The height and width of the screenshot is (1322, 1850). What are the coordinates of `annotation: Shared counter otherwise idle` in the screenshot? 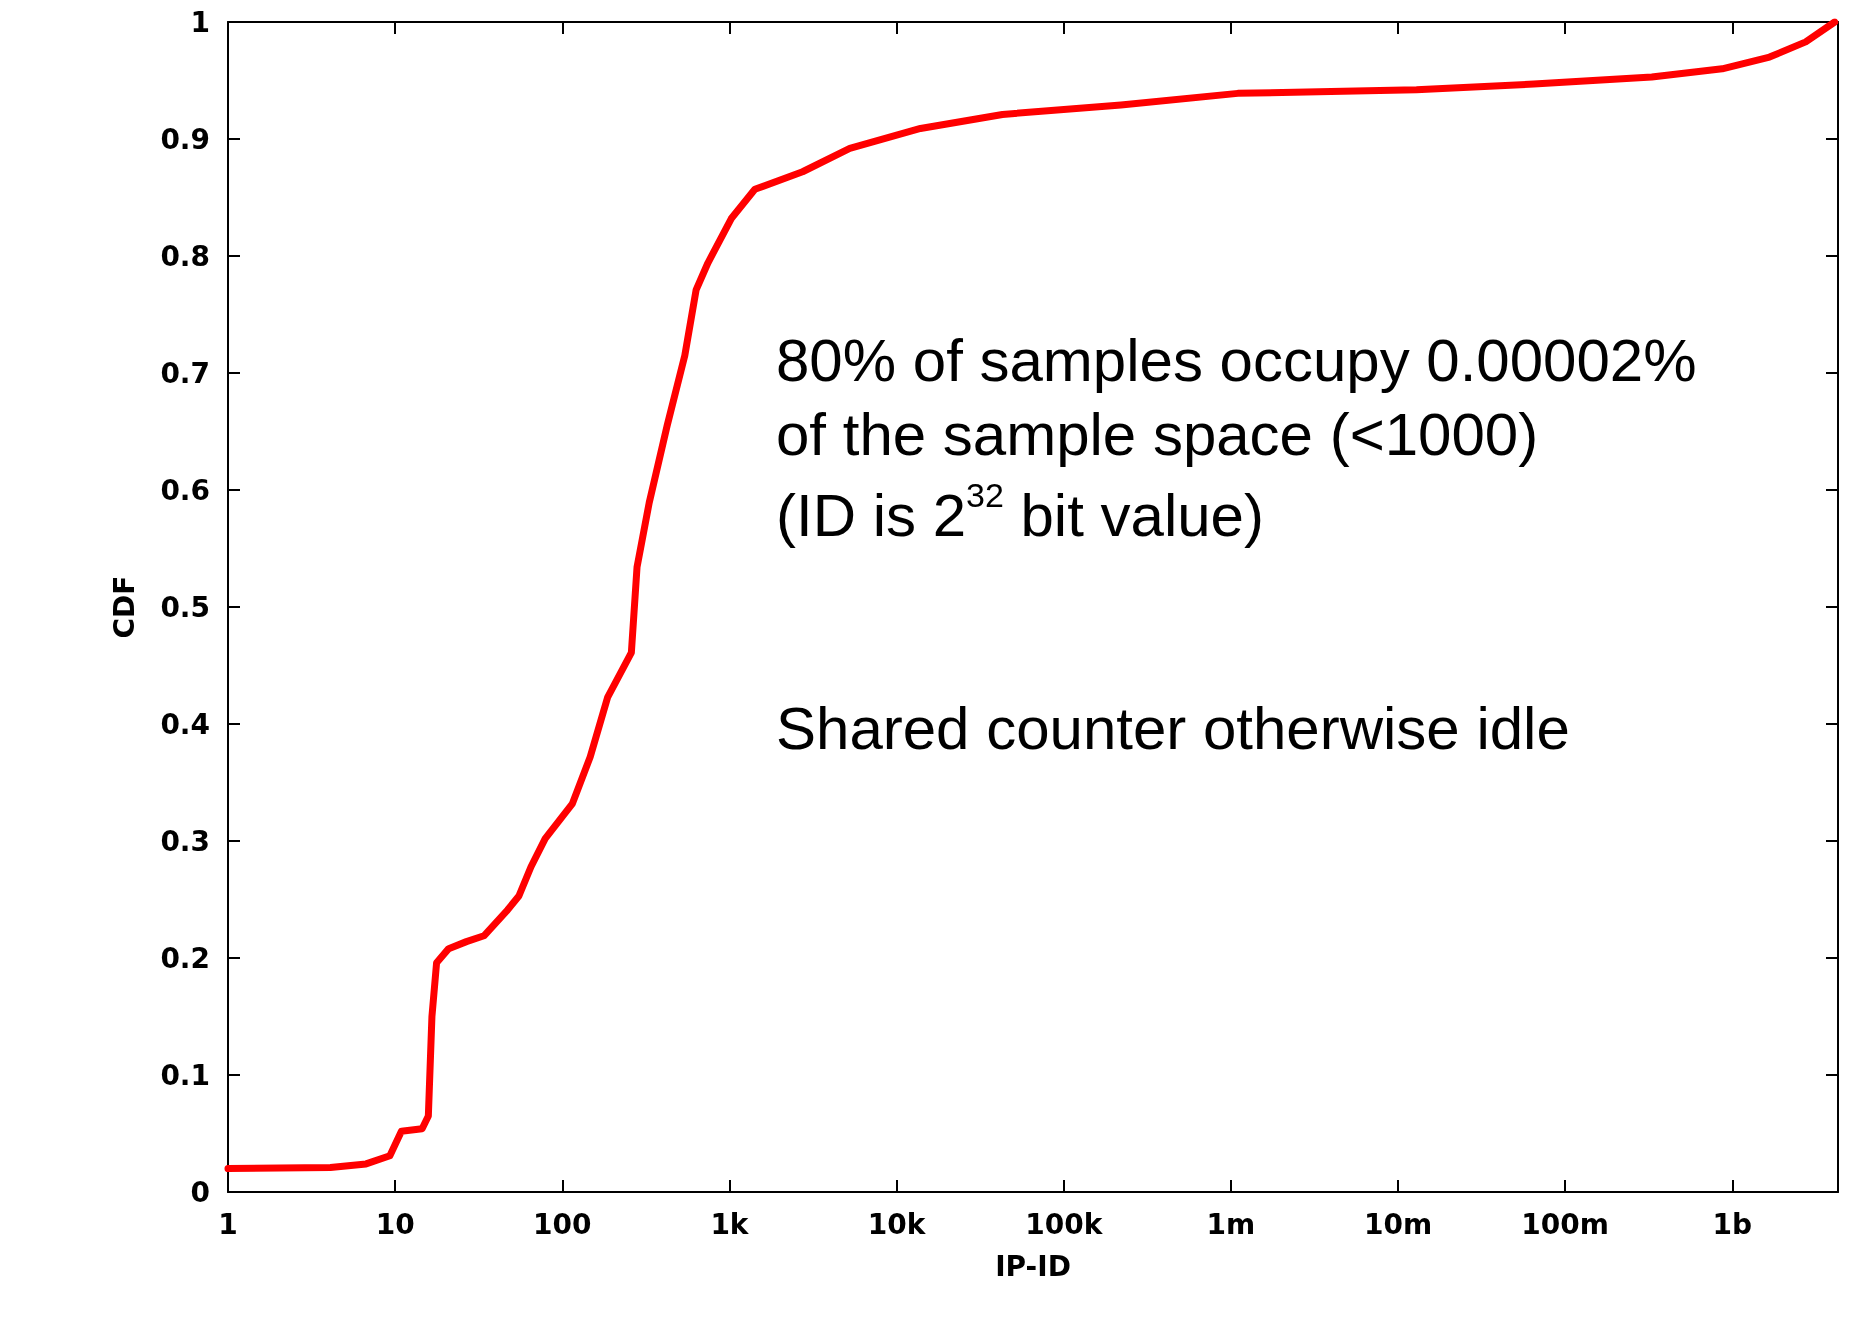 It's located at (1173, 728).